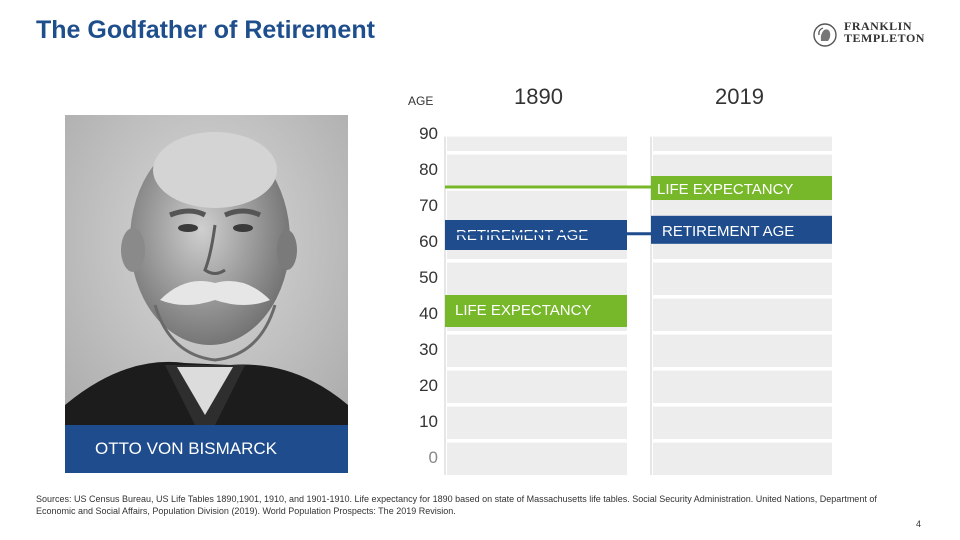 This screenshot has height=540, width=960. What do you see at coordinates (428, 349) in the screenshot?
I see `y-tick-30: 30` at bounding box center [428, 349].